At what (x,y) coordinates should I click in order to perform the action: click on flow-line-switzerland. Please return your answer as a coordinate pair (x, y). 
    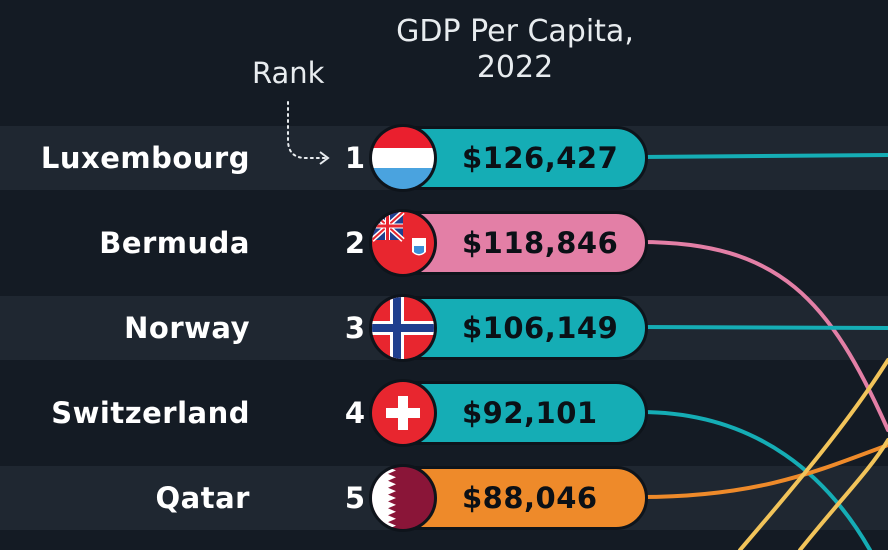
    Looking at the image, I should click on (755, 480).